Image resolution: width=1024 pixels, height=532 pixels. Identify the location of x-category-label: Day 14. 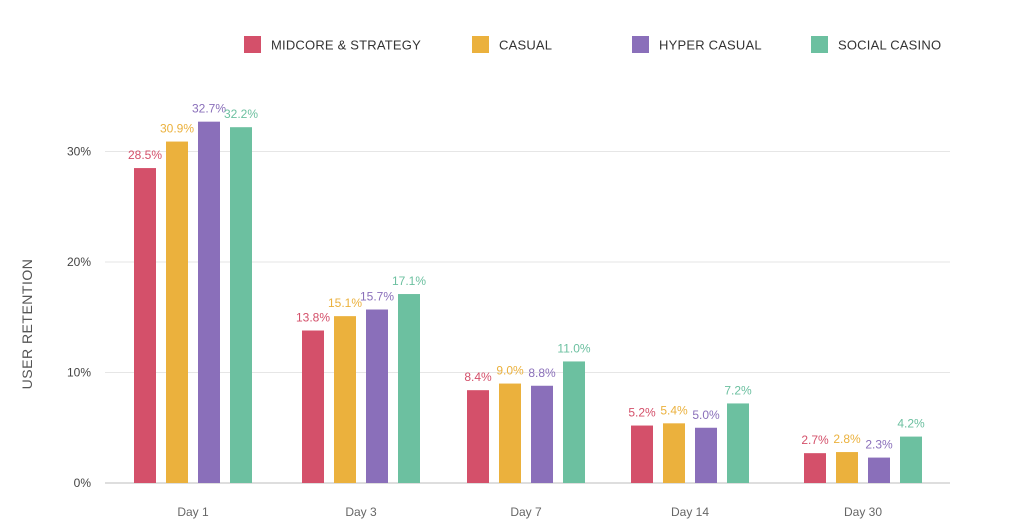
(690, 512).